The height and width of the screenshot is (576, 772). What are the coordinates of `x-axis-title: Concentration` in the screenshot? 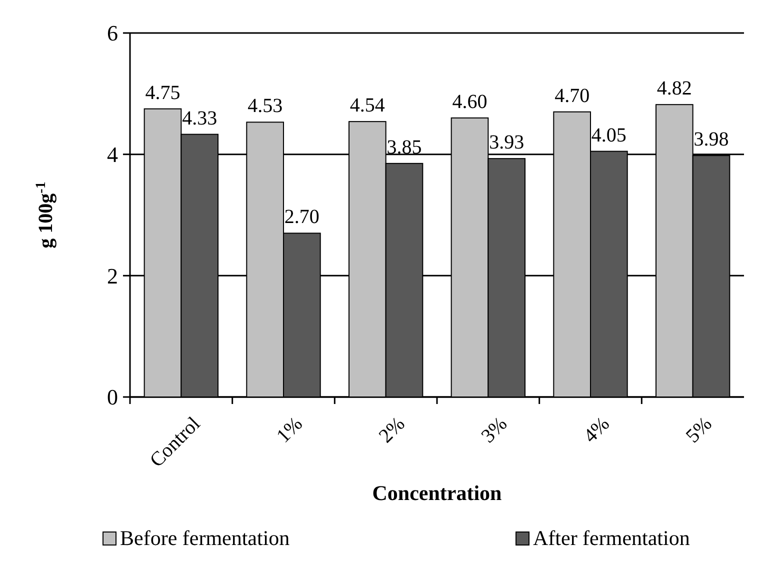 It's located at (437, 493).